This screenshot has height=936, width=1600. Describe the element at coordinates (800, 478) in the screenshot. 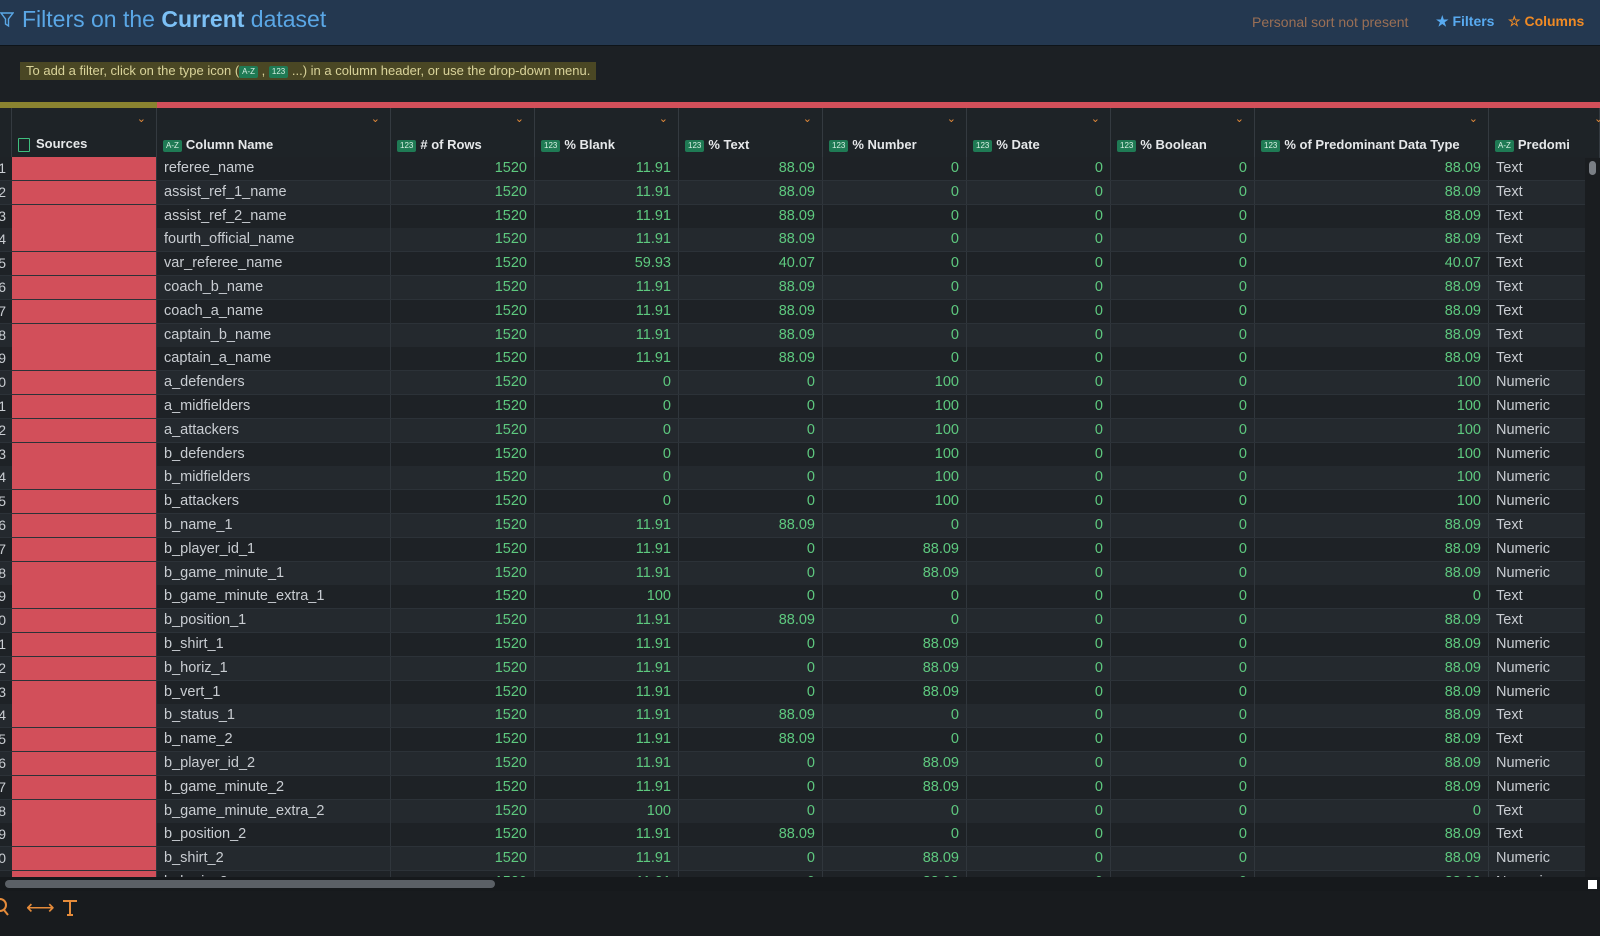

I see `table-row: 4 b_midfielders 1520 0 0 100 0 0 100 Numeric` at that location.